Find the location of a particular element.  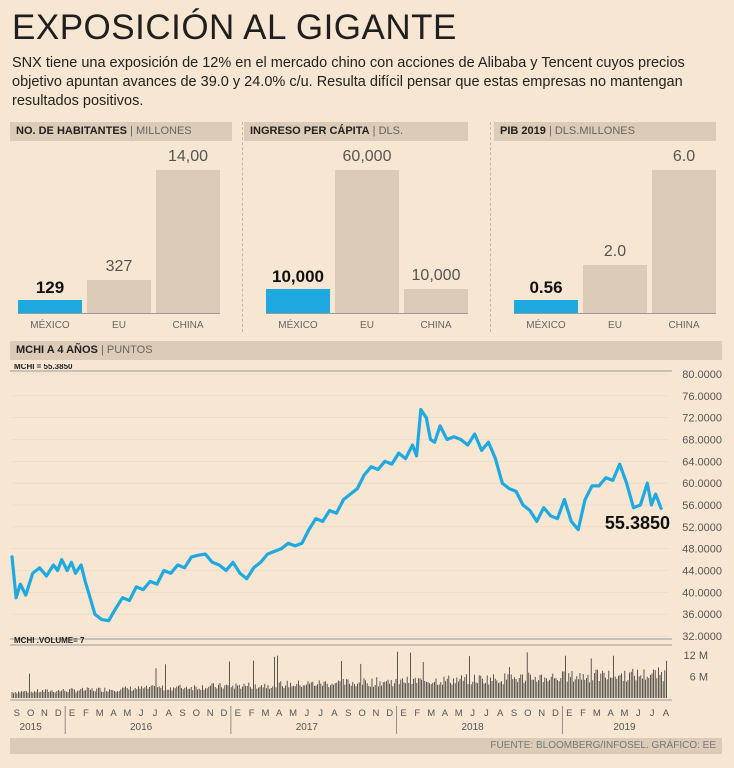

panel-title: NO. DE HABITANTES is located at coordinates (72, 131).